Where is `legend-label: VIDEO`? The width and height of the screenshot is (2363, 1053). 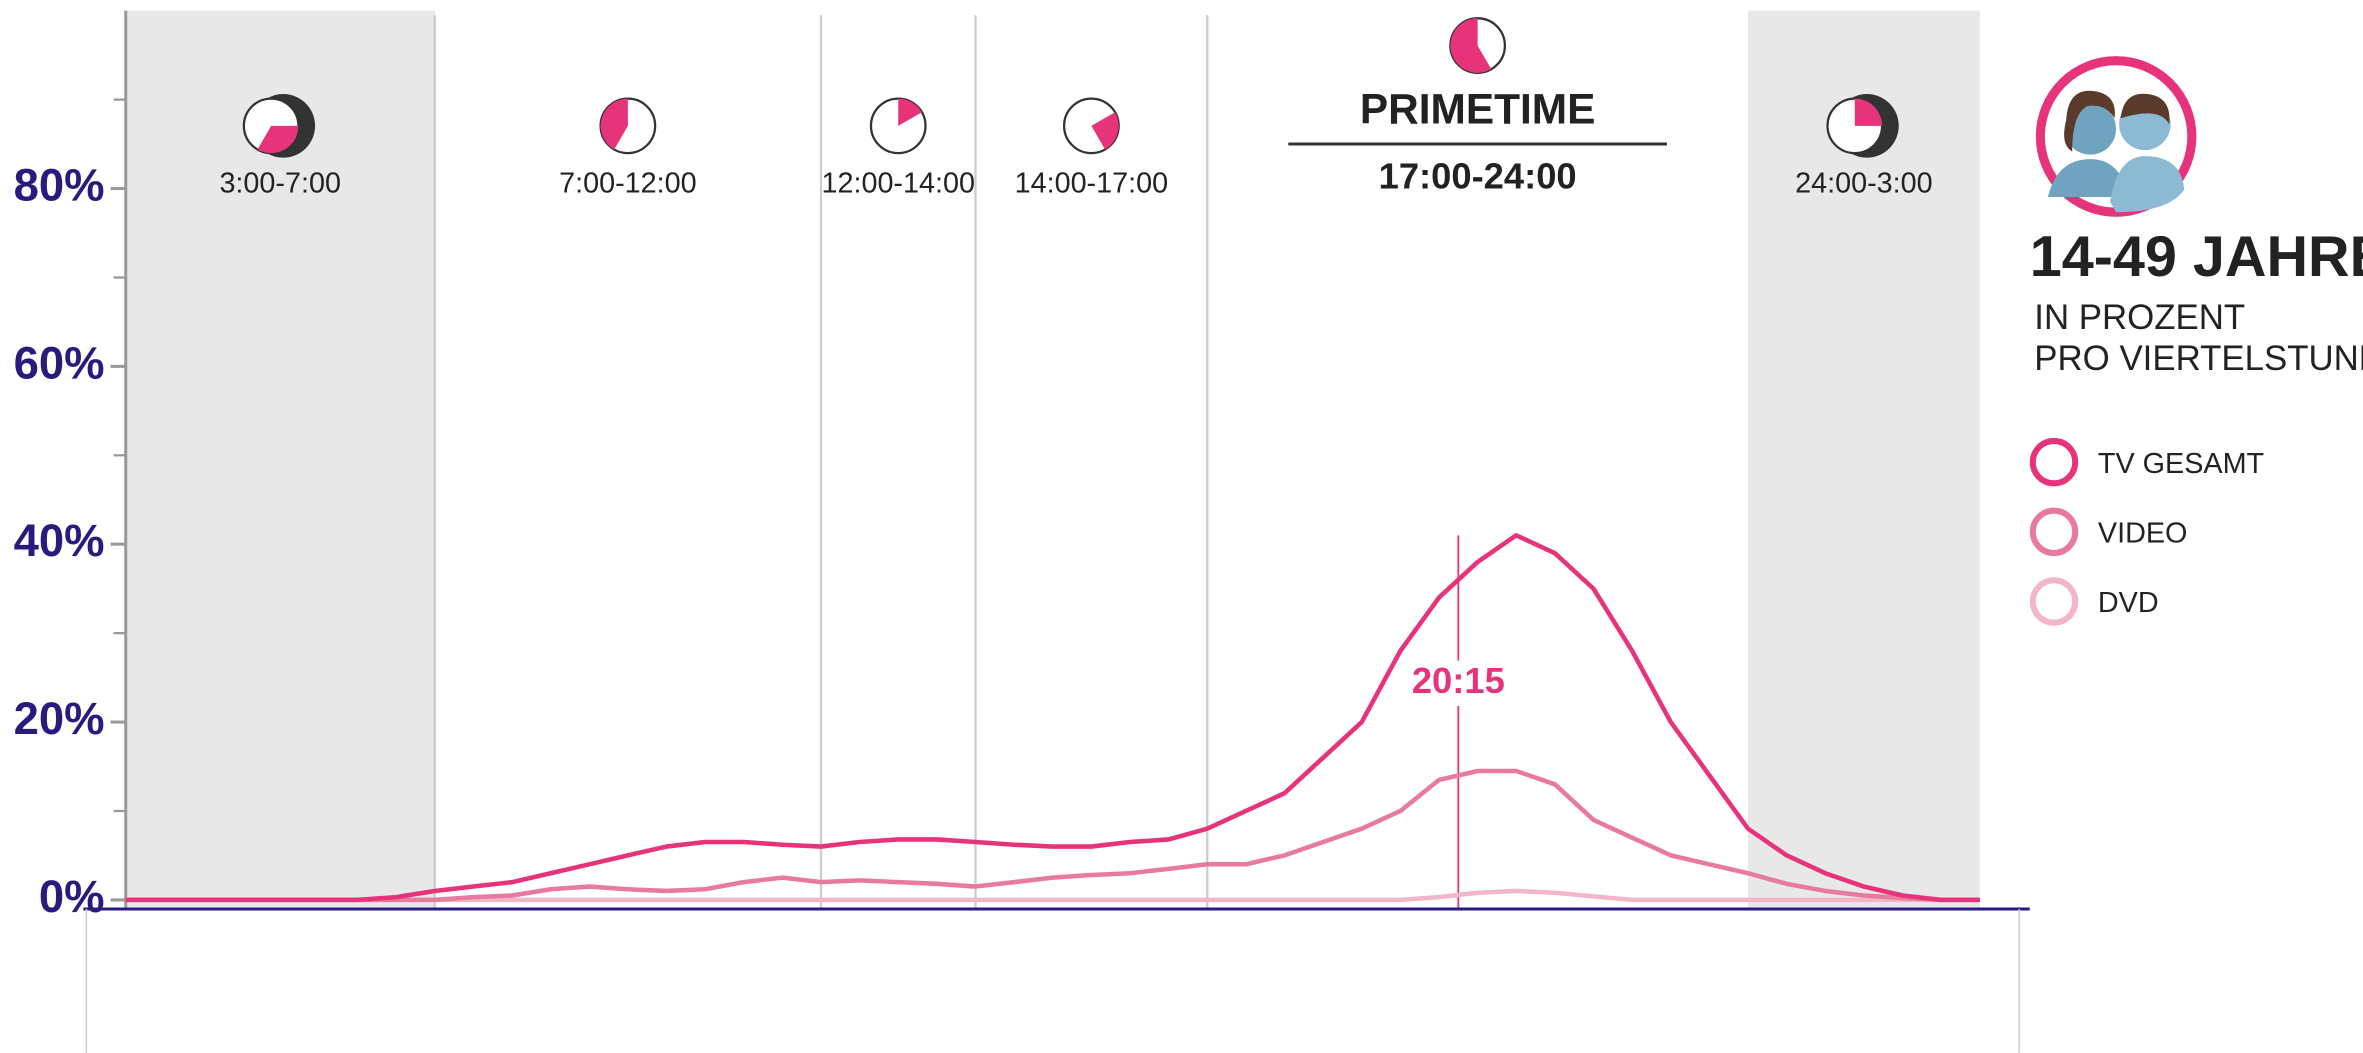
legend-label: VIDEO is located at coordinates (2143, 533).